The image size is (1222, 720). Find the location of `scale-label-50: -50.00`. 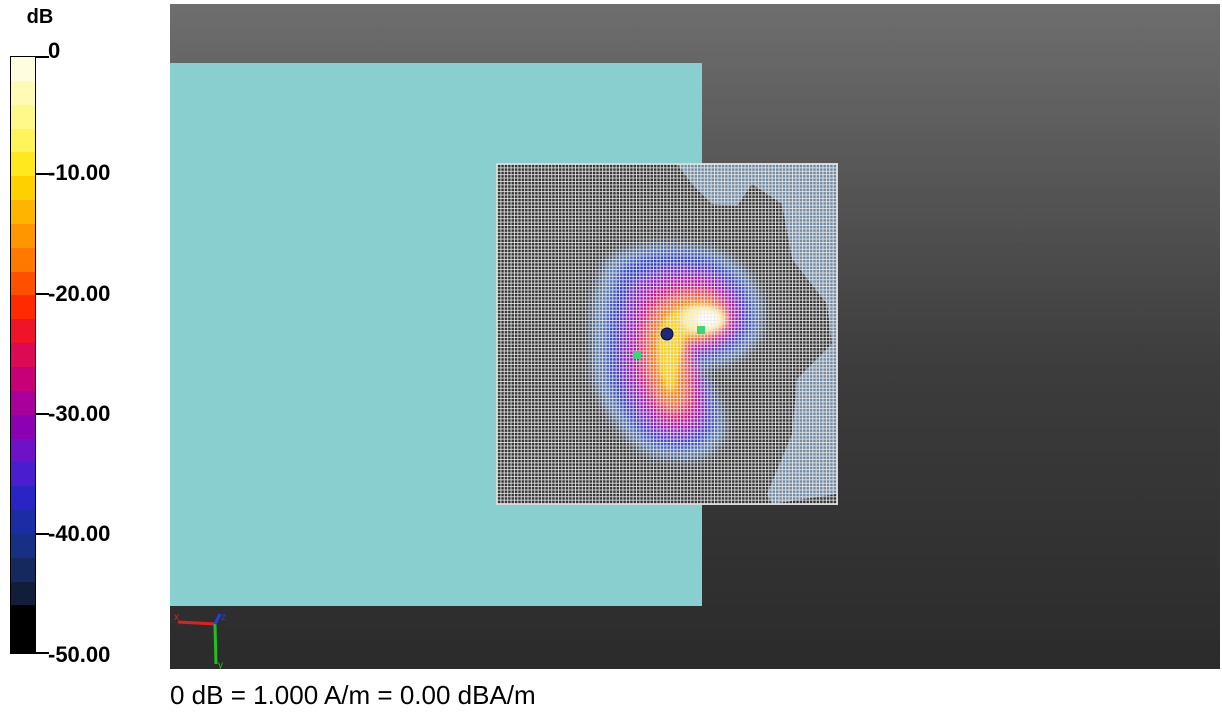

scale-label-50: -50.00 is located at coordinates (79, 654).